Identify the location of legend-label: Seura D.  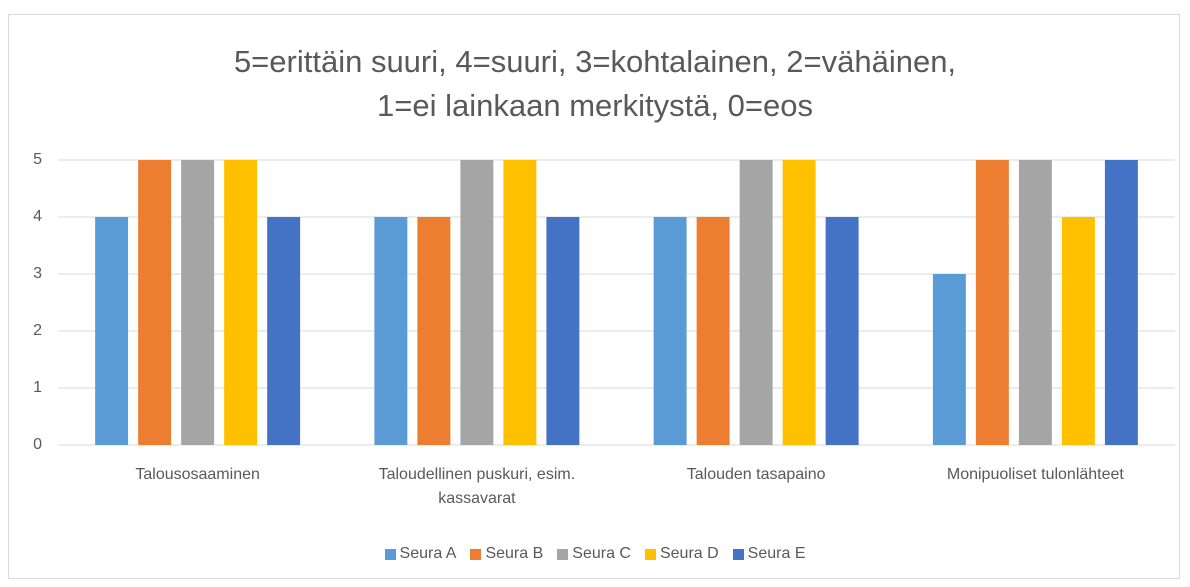
(689, 553).